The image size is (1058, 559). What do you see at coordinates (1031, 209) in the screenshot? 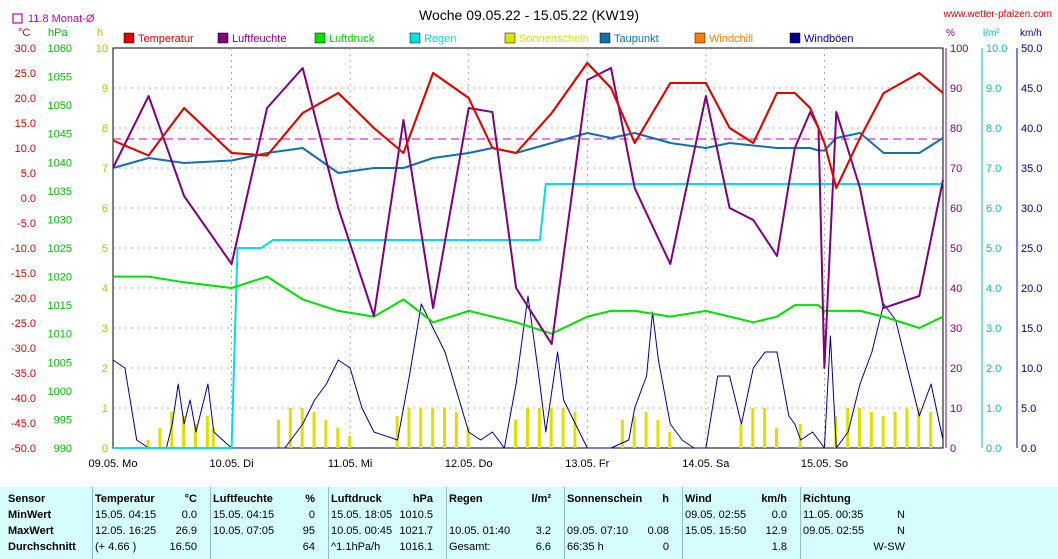
I see `wind-tick-label: 30.0` at bounding box center [1031, 209].